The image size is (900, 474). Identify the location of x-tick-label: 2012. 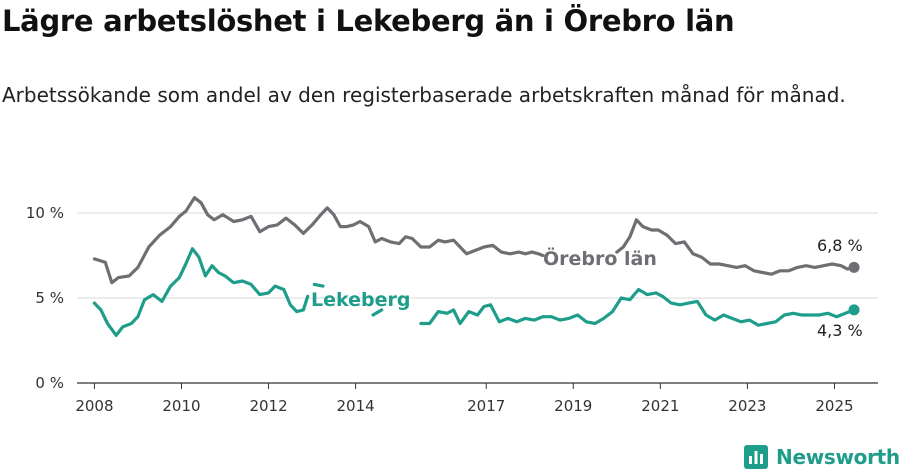
(268, 406).